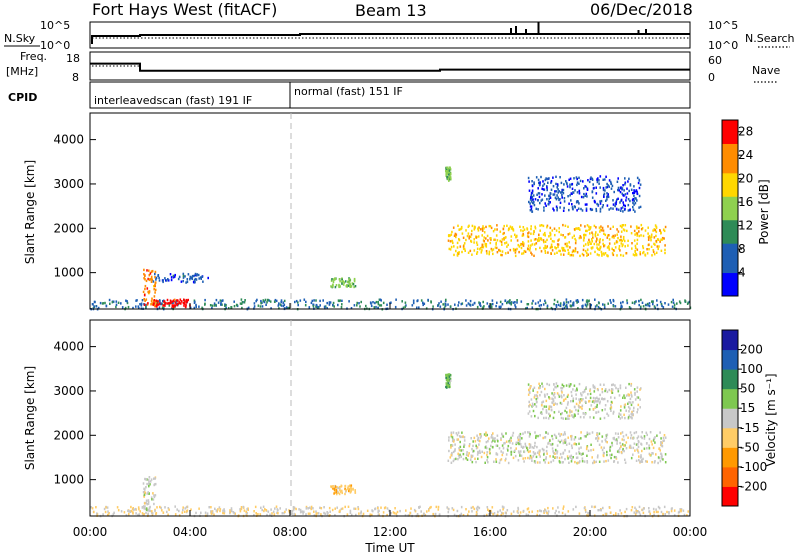 This screenshot has height=554, width=800. I want to click on colorbar-cell, so click(730, 211).